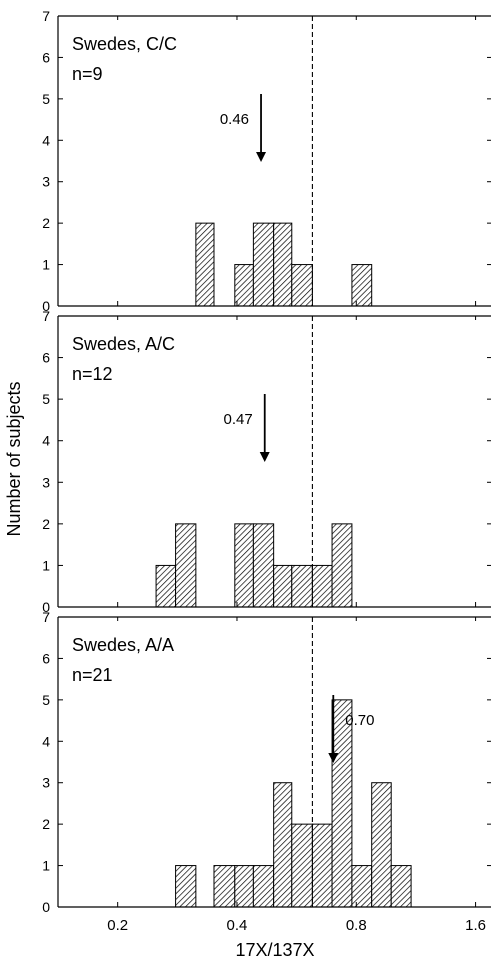 The height and width of the screenshot is (965, 492). Describe the element at coordinates (356, 925) in the screenshot. I see `x-tick-label: 0.8` at that location.